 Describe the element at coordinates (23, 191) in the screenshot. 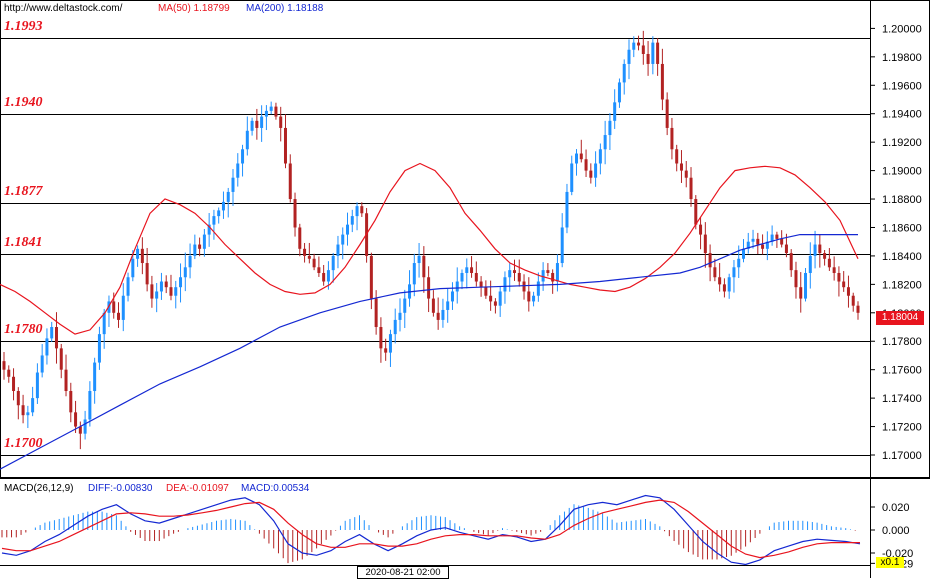

I see `level-label-3: 1.1877` at that location.